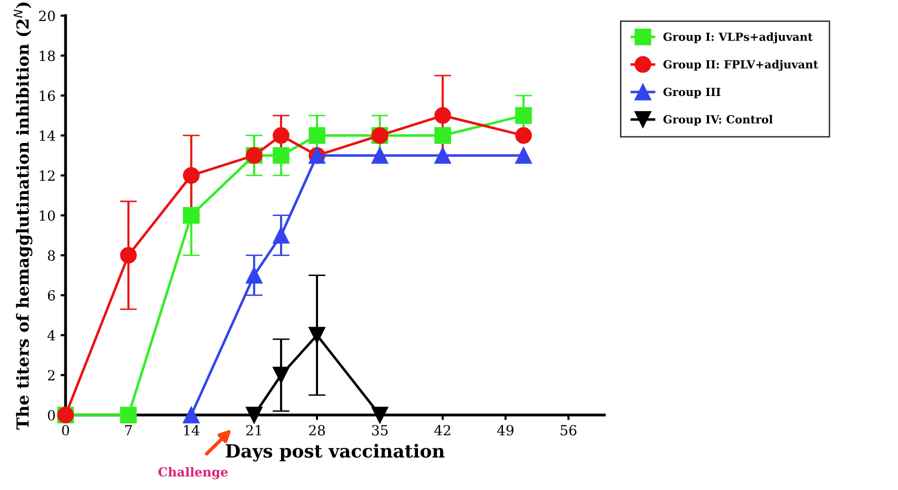 This screenshot has width=898, height=490. What do you see at coordinates (51, 295) in the screenshot?
I see `y-tick-label: 6` at bounding box center [51, 295].